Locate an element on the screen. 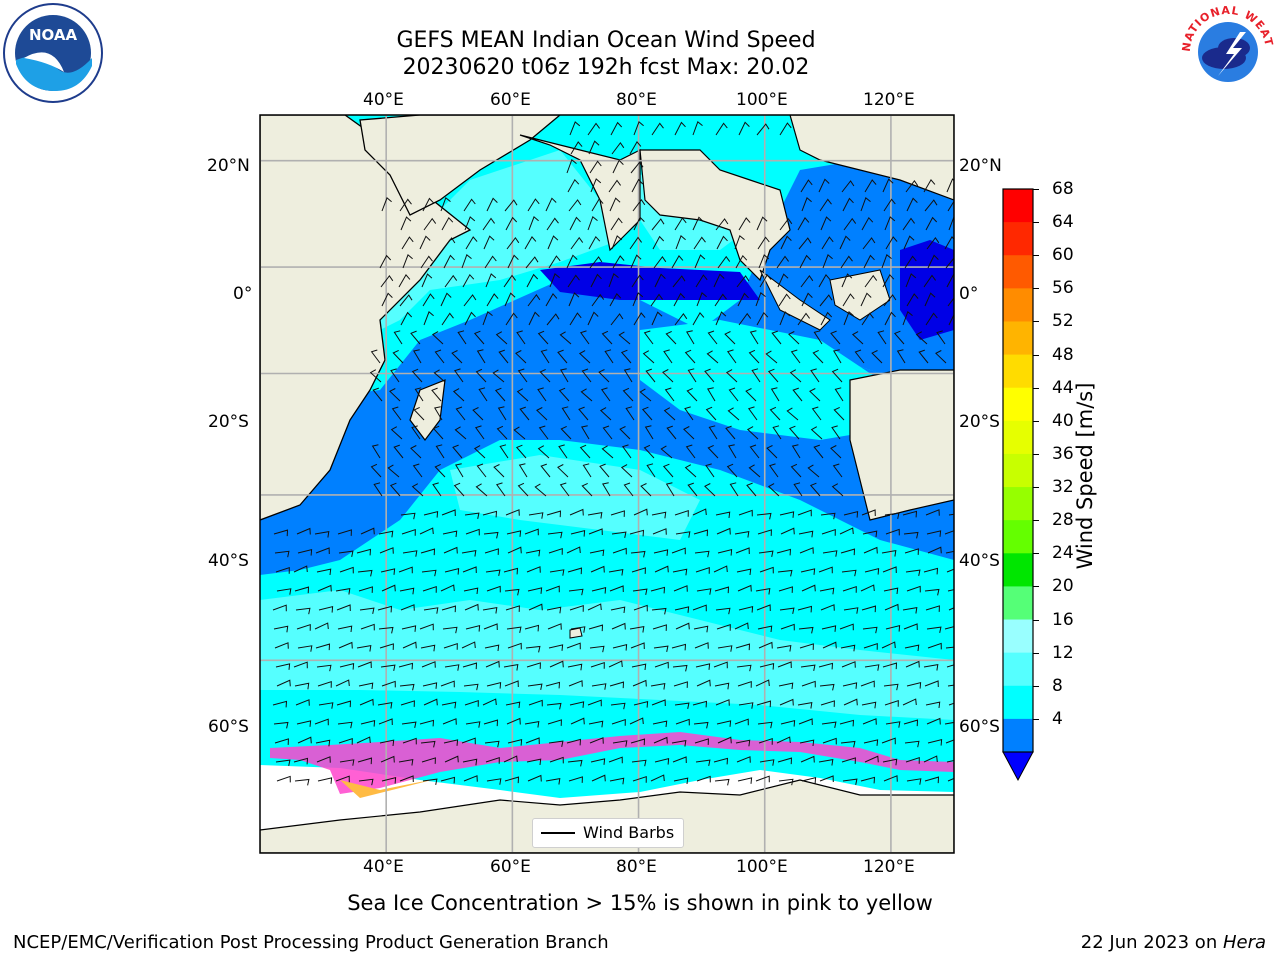 The image size is (1280, 960). lat-tick-right-40s: 40°S is located at coordinates (979, 561).